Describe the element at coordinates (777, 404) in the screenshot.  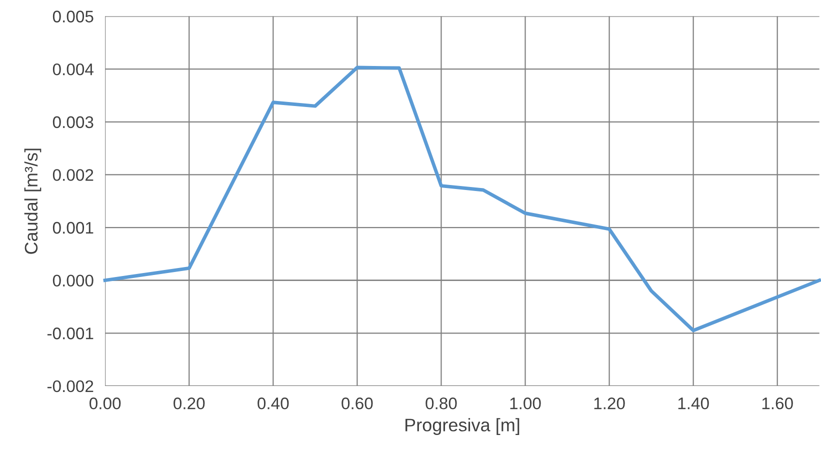
I see `x-tick-label: 1.60` at that location.